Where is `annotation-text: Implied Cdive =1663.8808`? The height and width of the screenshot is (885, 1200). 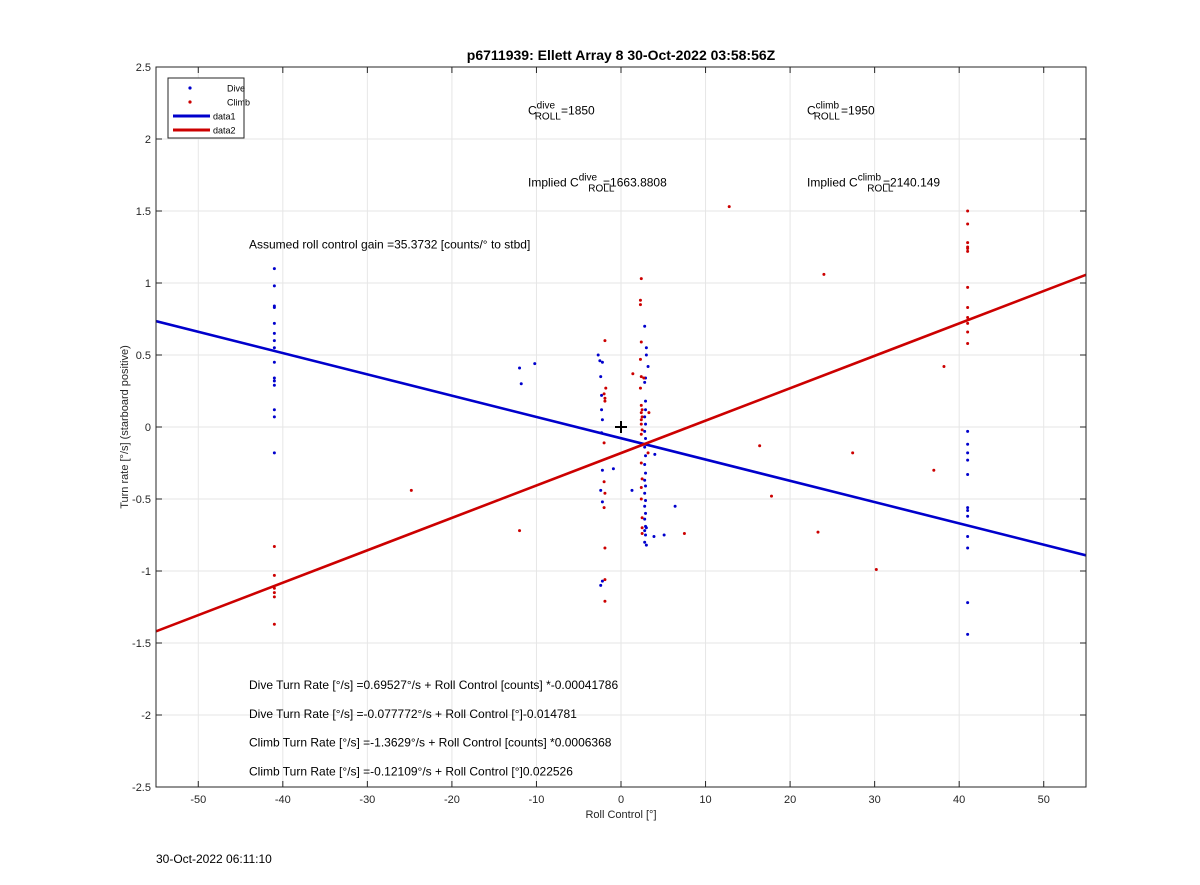
annotation-text: Implied Cdive =1663.8808 is located at coordinates (597, 181).